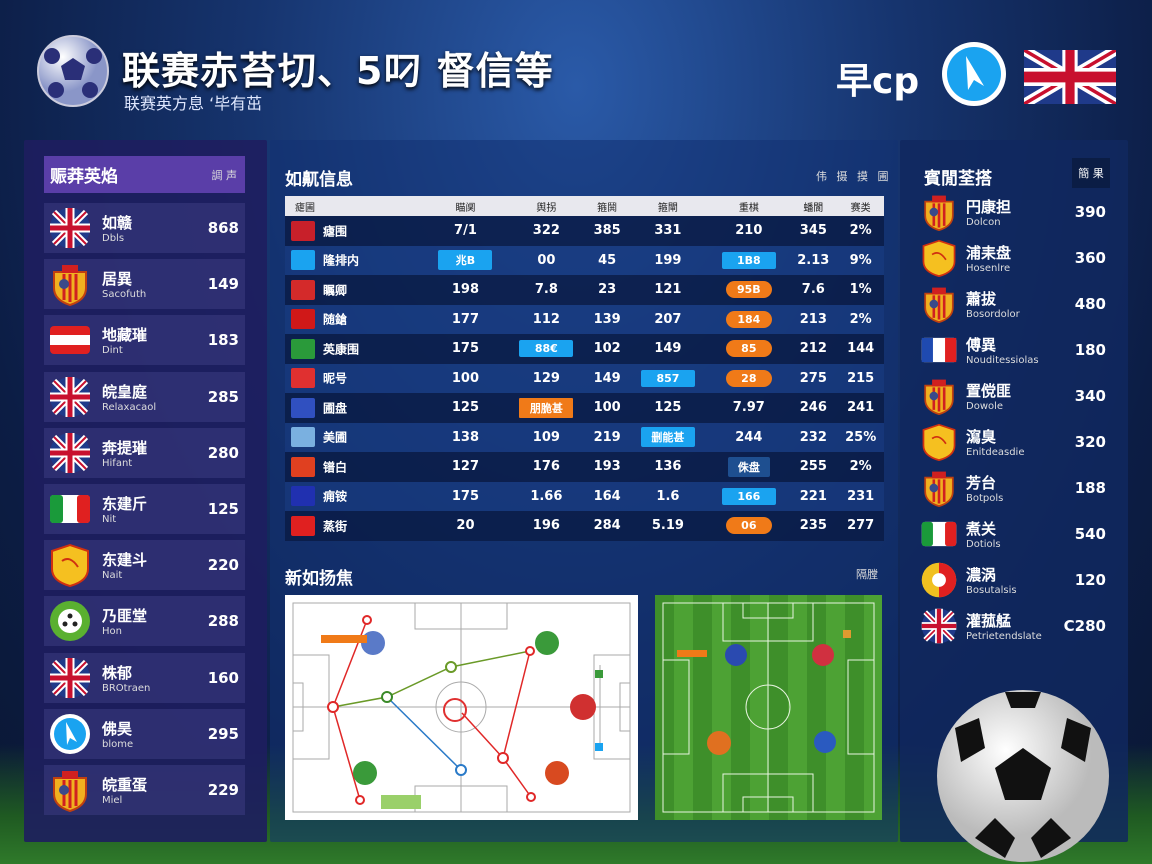 The width and height of the screenshot is (1152, 864). I want to click on column-header: 瘧圃, so click(355, 206).